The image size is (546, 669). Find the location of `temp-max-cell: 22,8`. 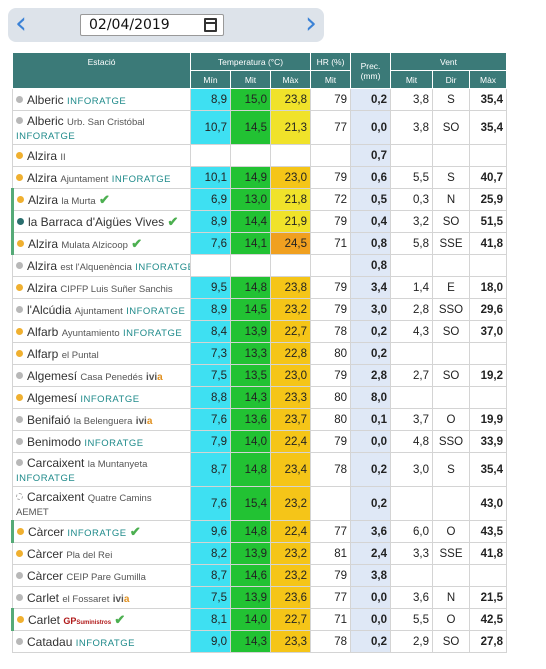

temp-max-cell: 22,8 is located at coordinates (290, 353).